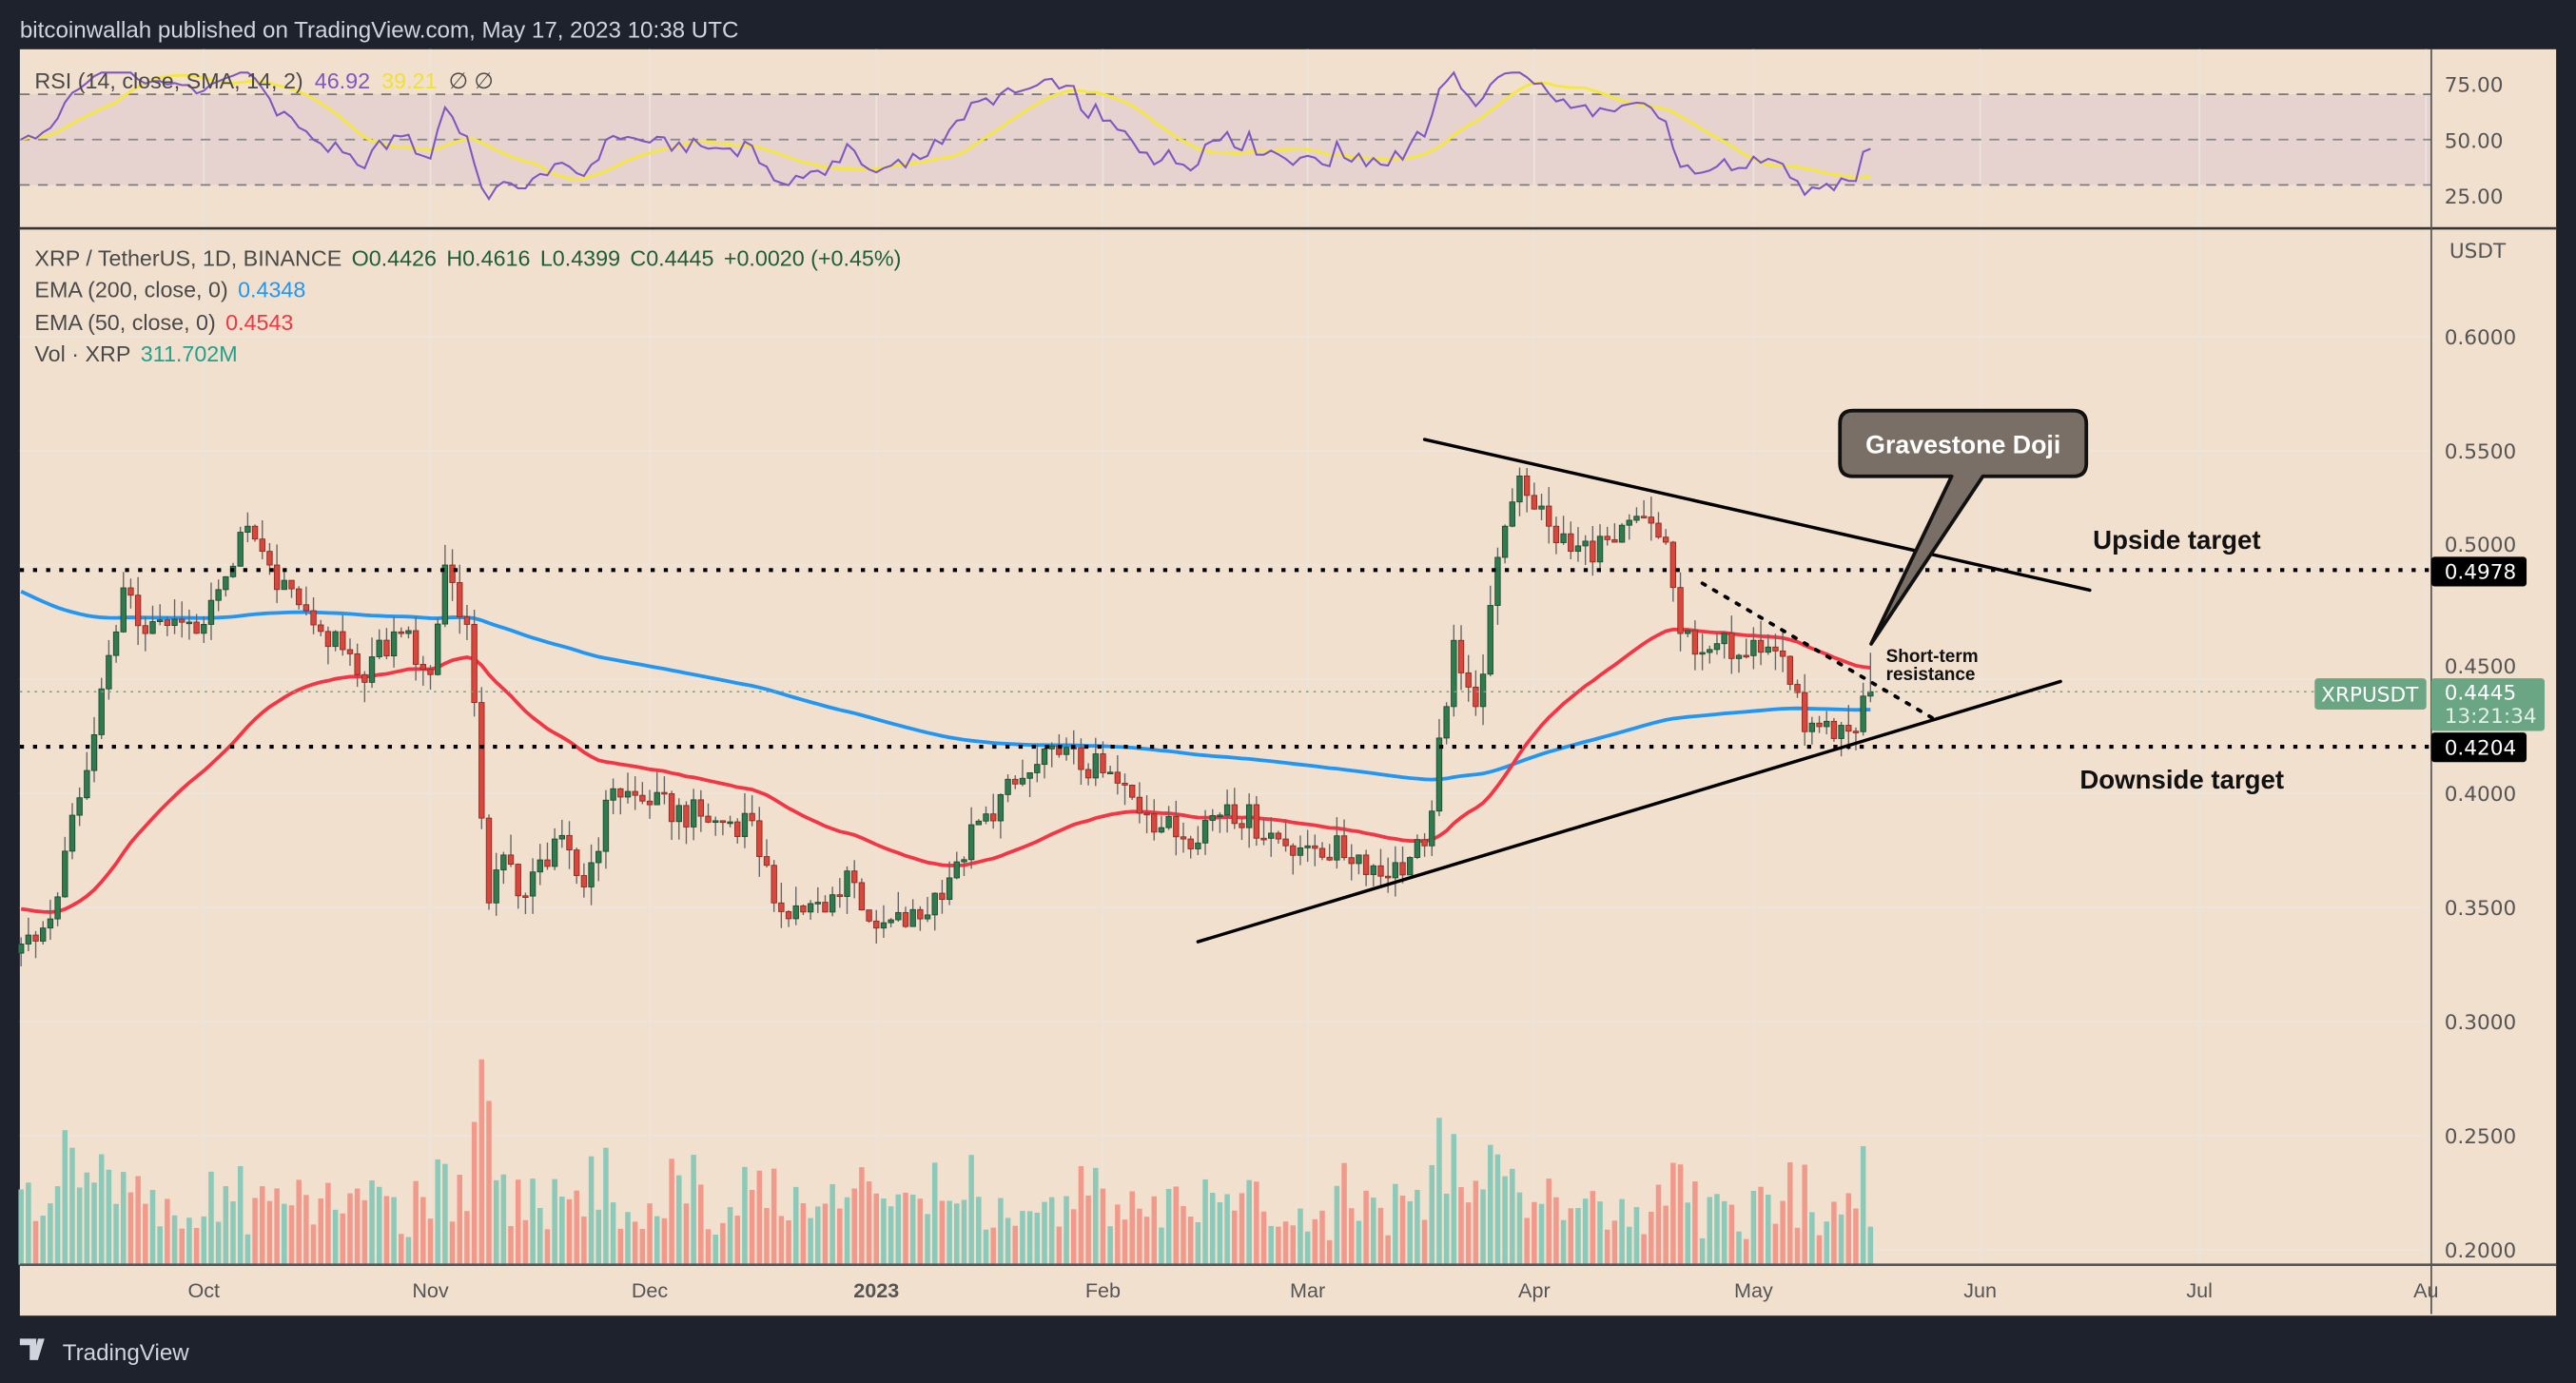 Image resolution: width=2576 pixels, height=1383 pixels. I want to click on time-axis: Oct Nov Dec 2023 Feb Mar Apr May Jun Jul Au, so click(1312, 1290).